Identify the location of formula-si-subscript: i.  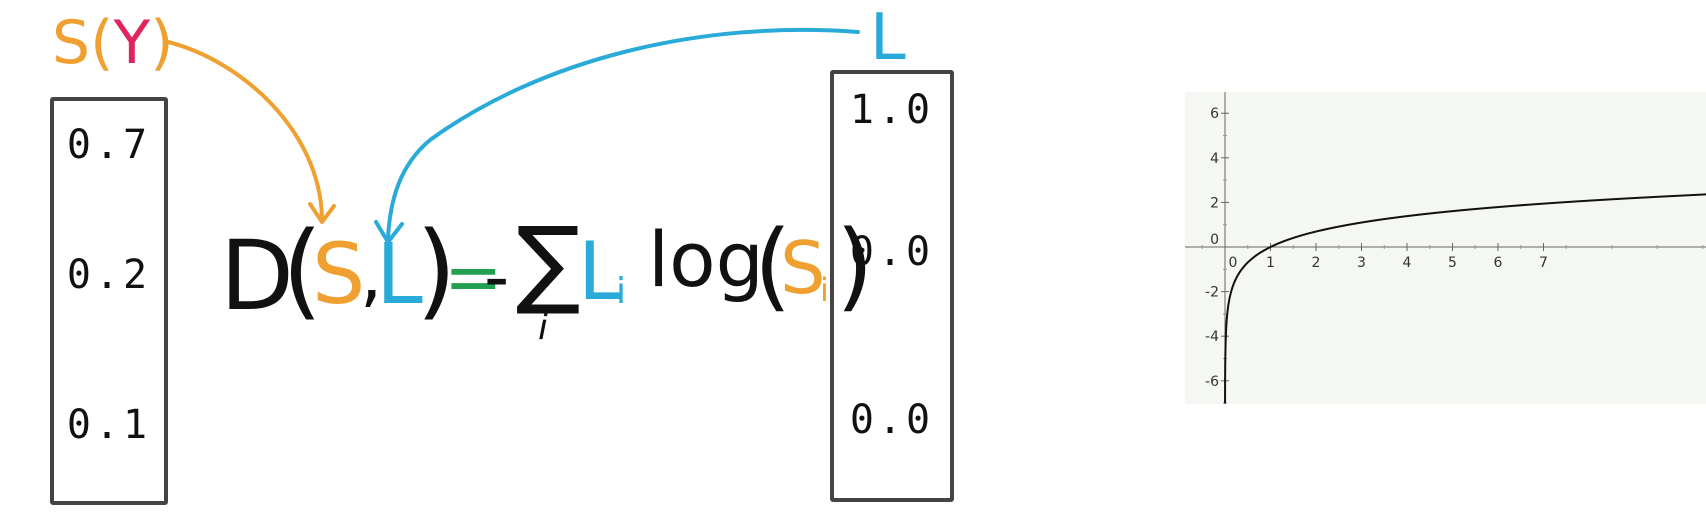
(824, 290).